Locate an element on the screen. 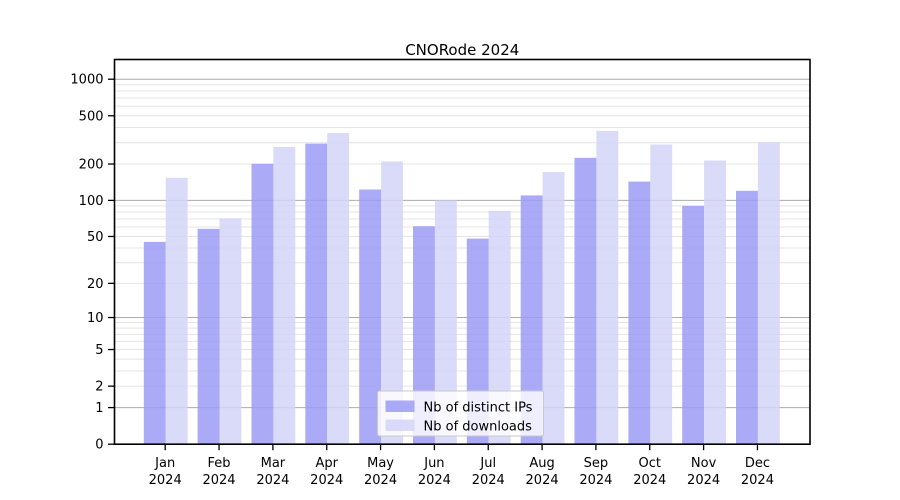  bar-distinct-ips-apr is located at coordinates (316, 294).